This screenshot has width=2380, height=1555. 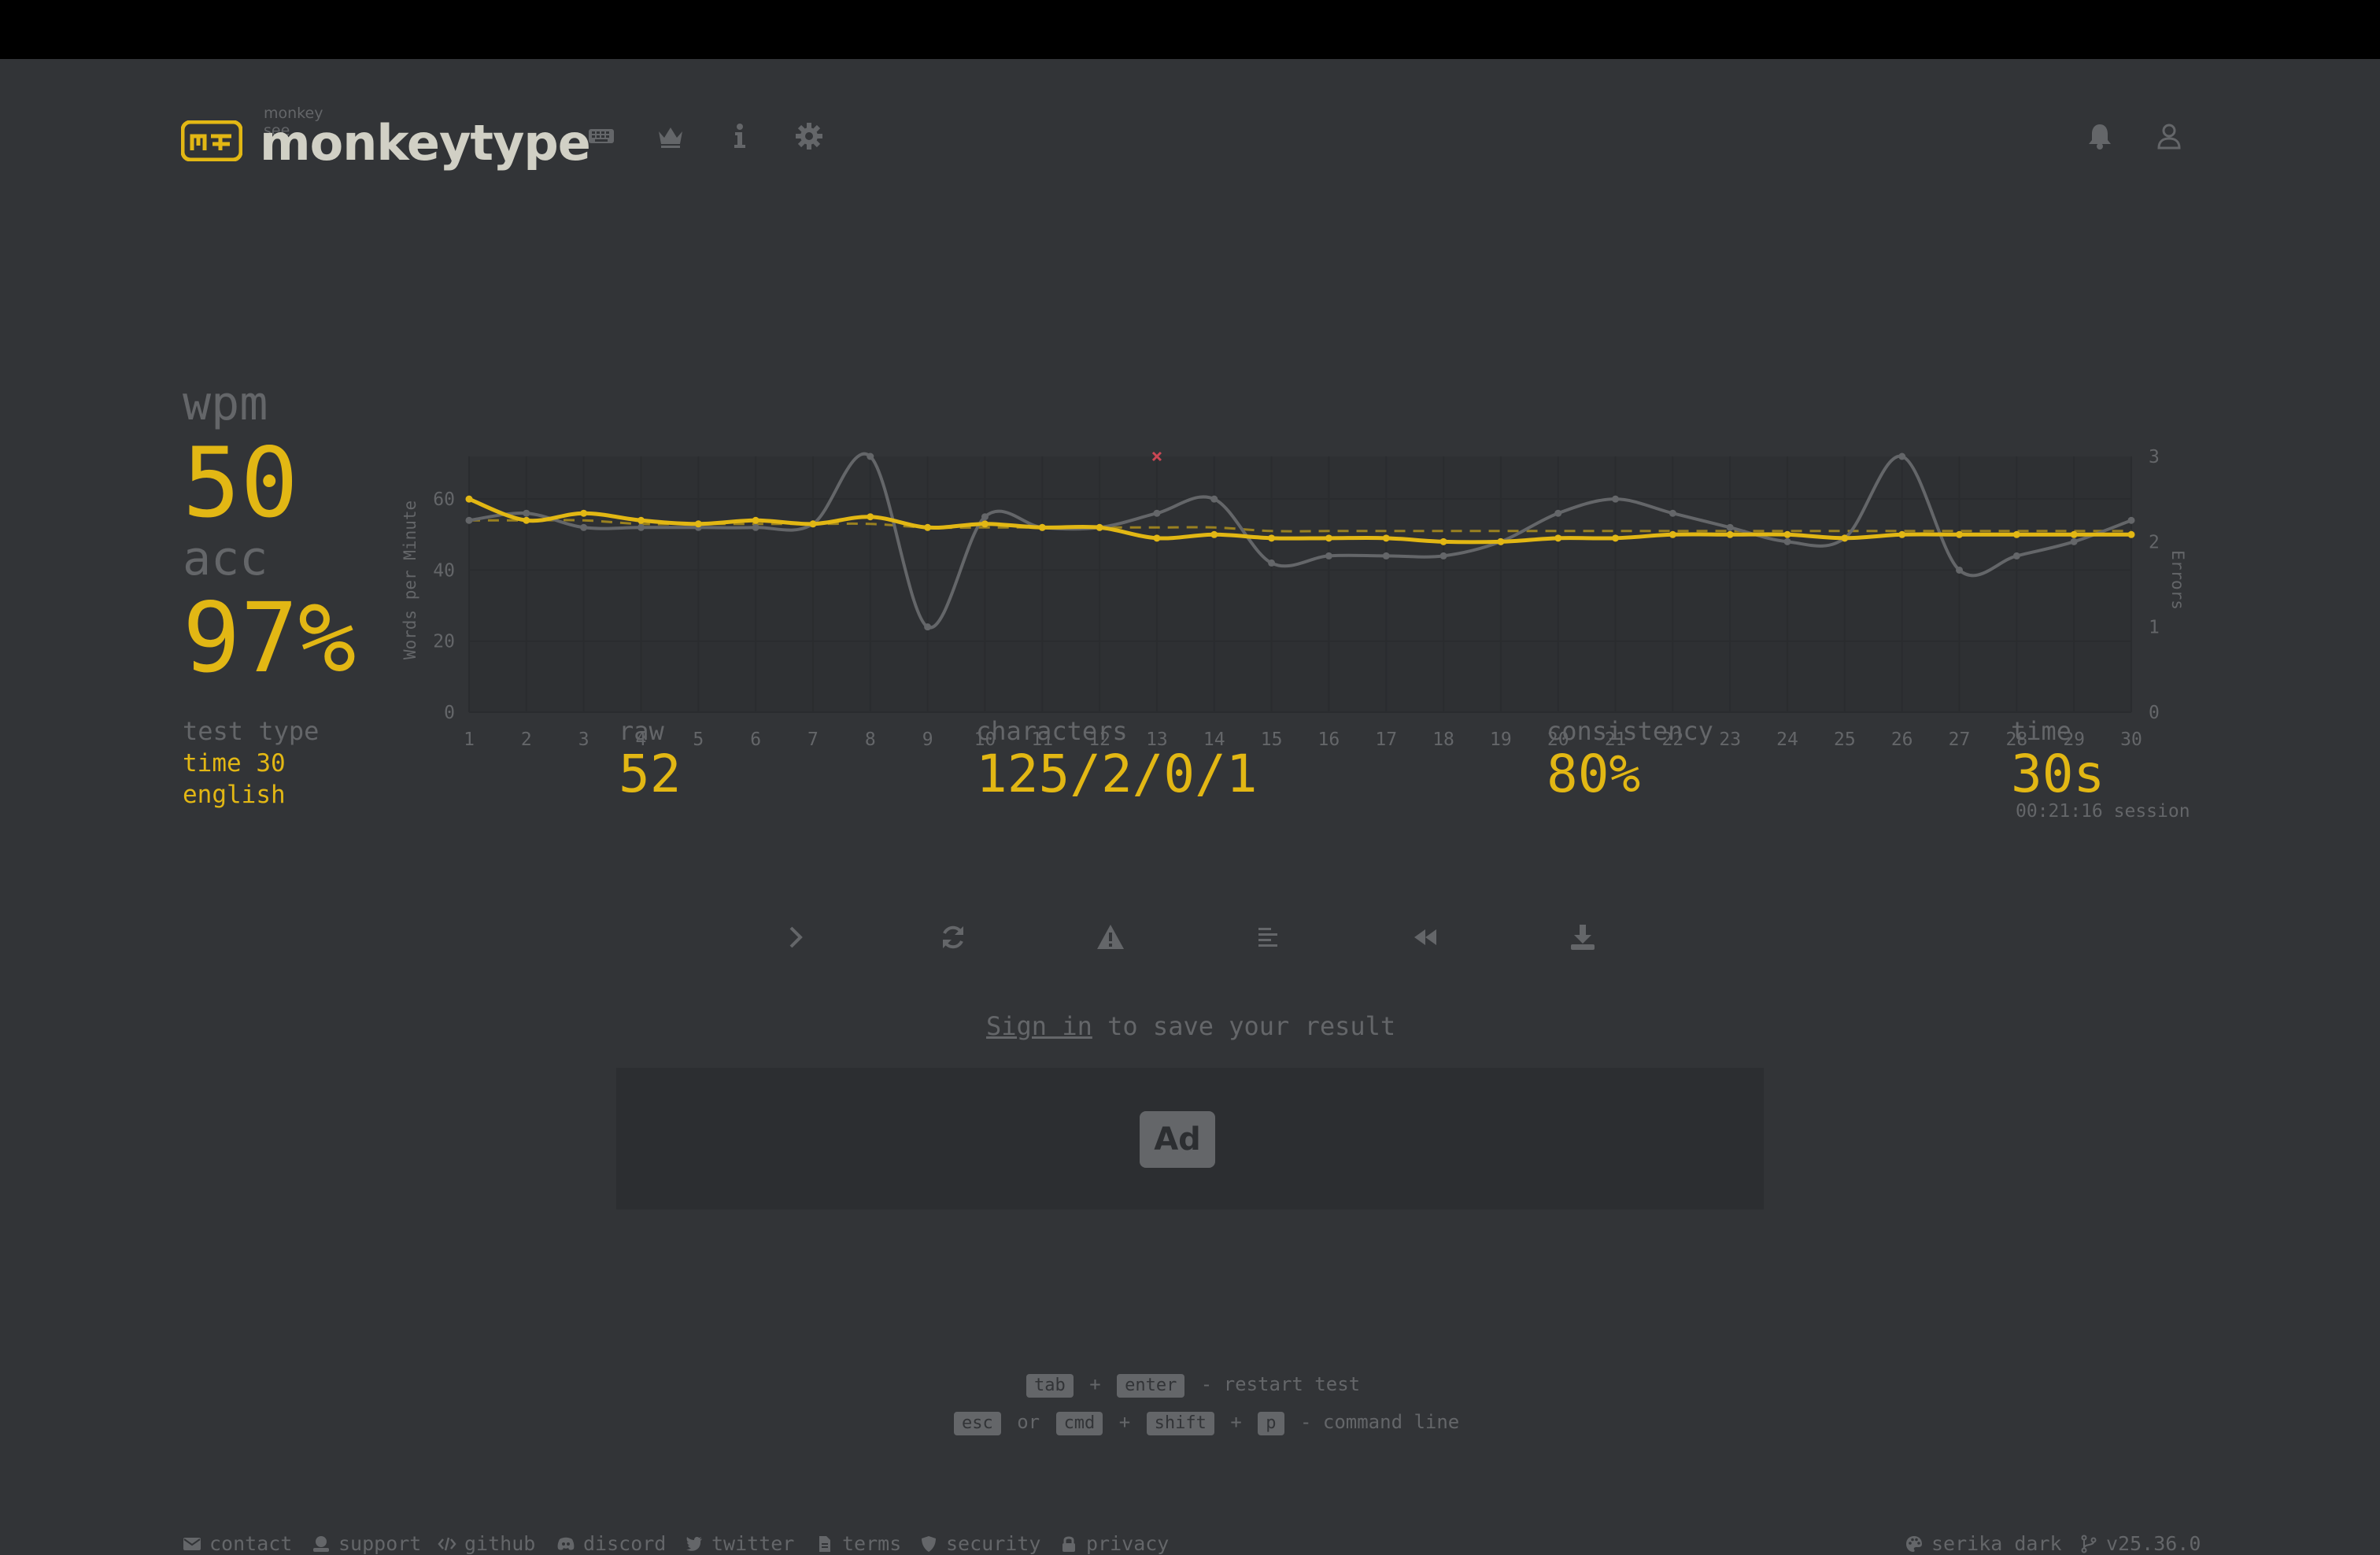 What do you see at coordinates (670, 136) in the screenshot?
I see `crown-icon` at bounding box center [670, 136].